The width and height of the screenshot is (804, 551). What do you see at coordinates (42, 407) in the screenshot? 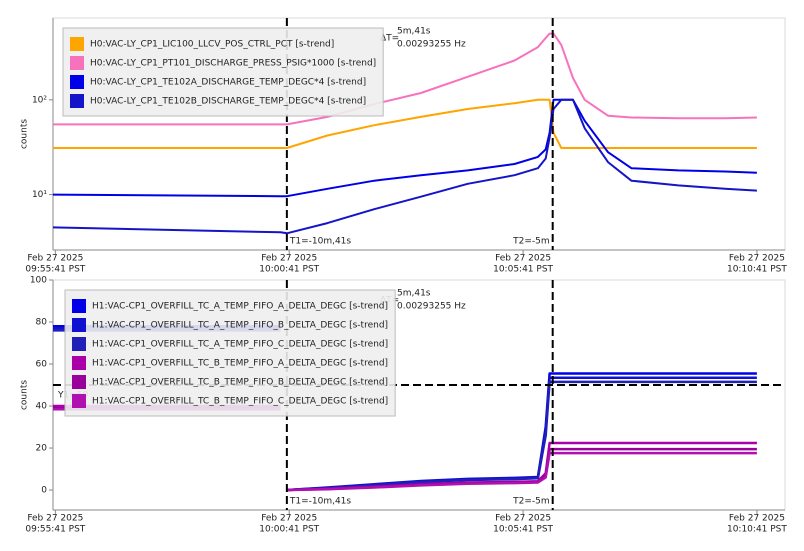
I see `y-tick-label: 40` at bounding box center [42, 407].